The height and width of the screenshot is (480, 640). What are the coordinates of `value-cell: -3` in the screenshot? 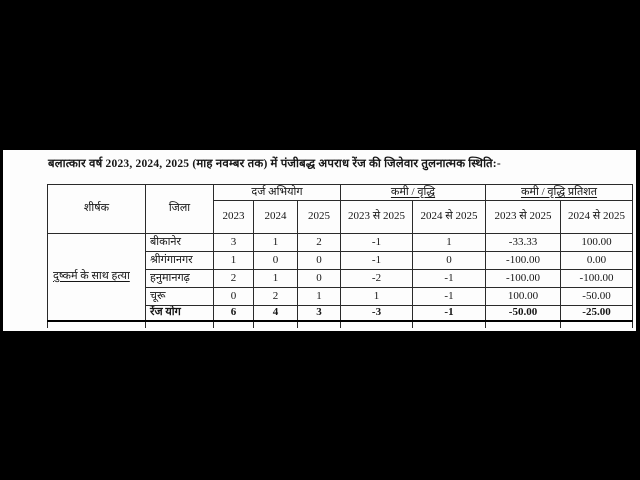 It's located at (376, 313).